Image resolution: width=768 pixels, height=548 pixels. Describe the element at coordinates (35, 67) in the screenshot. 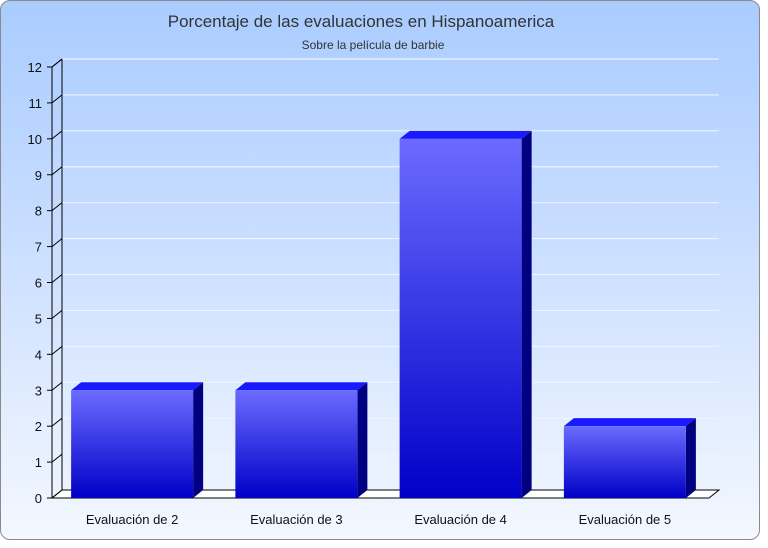

I see `y-tick-label: 12` at that location.